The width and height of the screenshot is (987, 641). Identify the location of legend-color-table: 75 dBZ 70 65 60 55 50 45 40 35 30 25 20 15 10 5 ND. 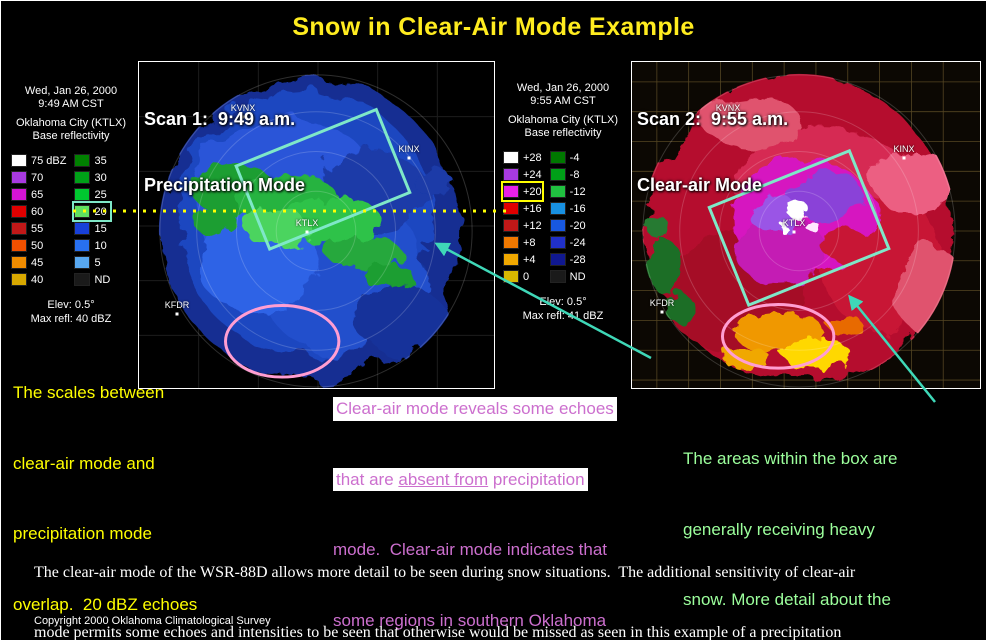
(71, 220).